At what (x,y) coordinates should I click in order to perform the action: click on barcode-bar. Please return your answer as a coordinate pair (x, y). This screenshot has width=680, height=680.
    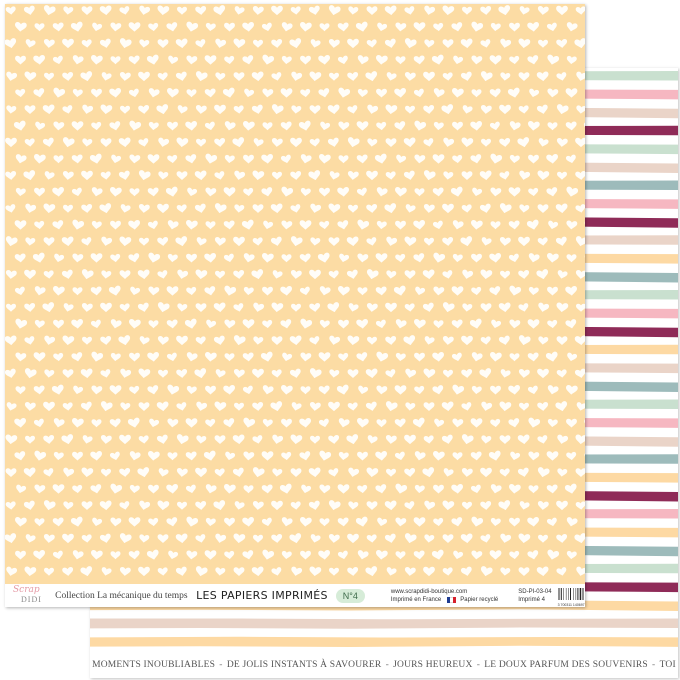
    Looking at the image, I should click on (559, 593).